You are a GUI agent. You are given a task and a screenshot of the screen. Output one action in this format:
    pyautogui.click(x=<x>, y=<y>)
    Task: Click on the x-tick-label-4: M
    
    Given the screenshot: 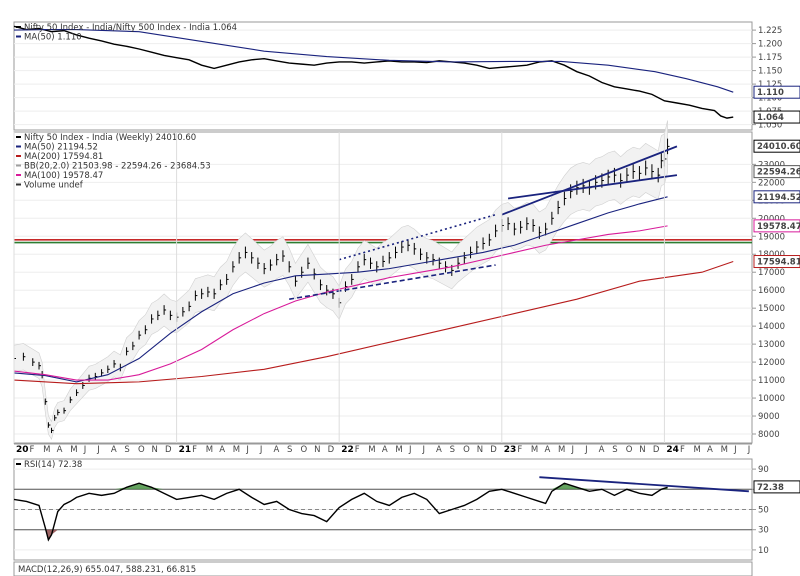 What is the action you would take?
    pyautogui.click(x=73, y=450)
    